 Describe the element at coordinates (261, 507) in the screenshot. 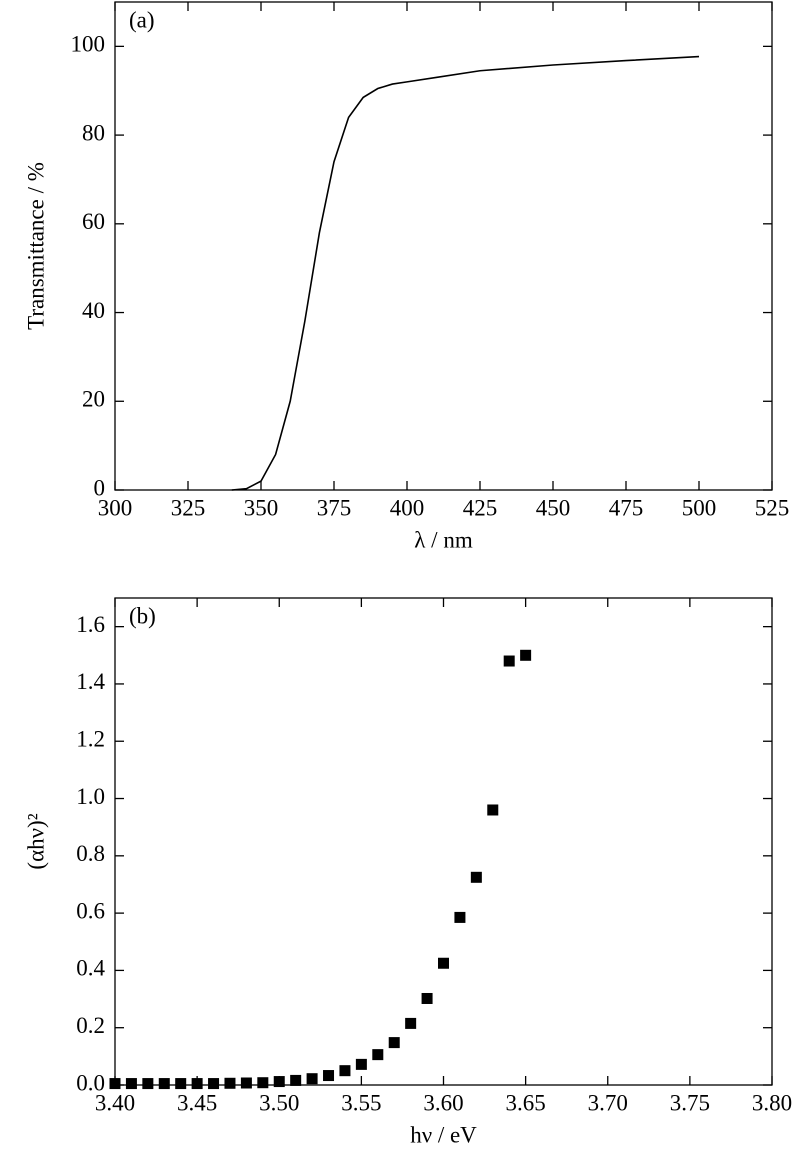

I see `x-tick-label: 350` at that location.